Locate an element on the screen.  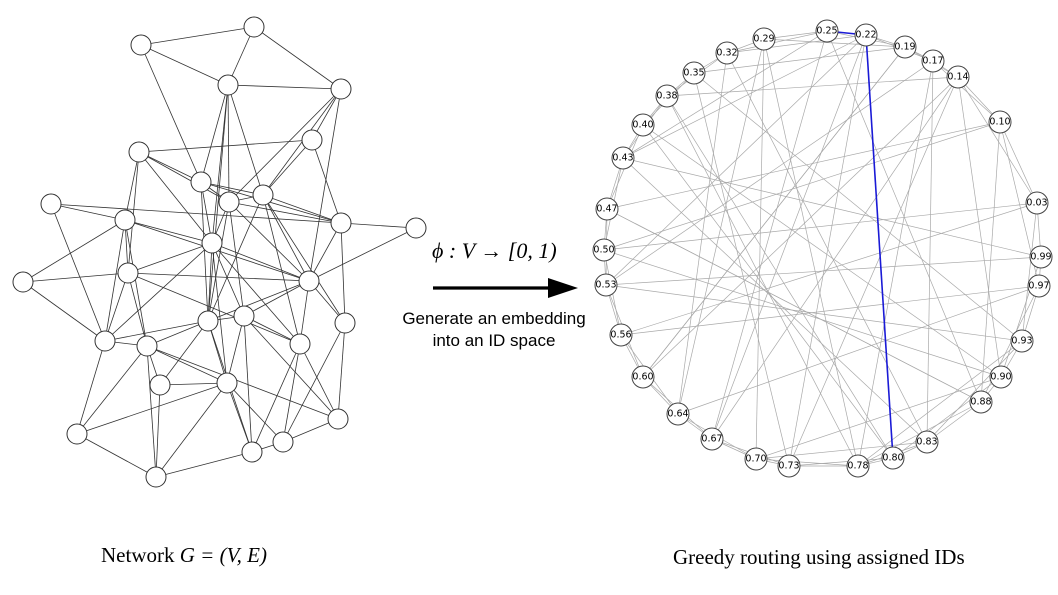
left-caption: Network G = (V, E) is located at coordinates (184, 555).